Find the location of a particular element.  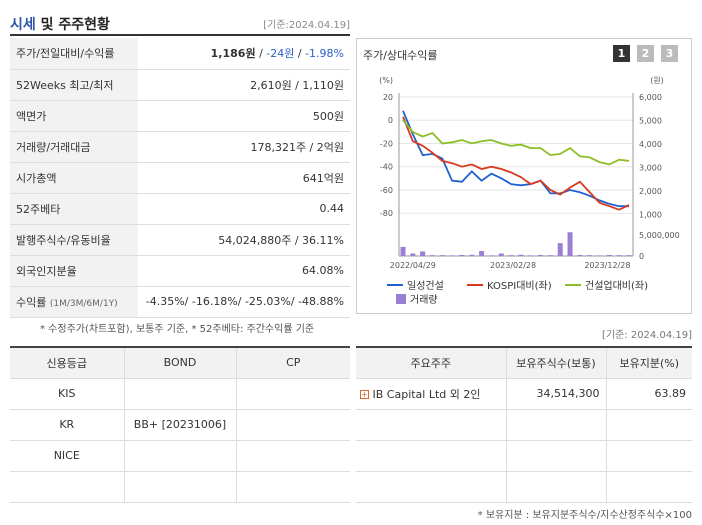

left-axis-tick-label: 20 is located at coordinates (388, 97).